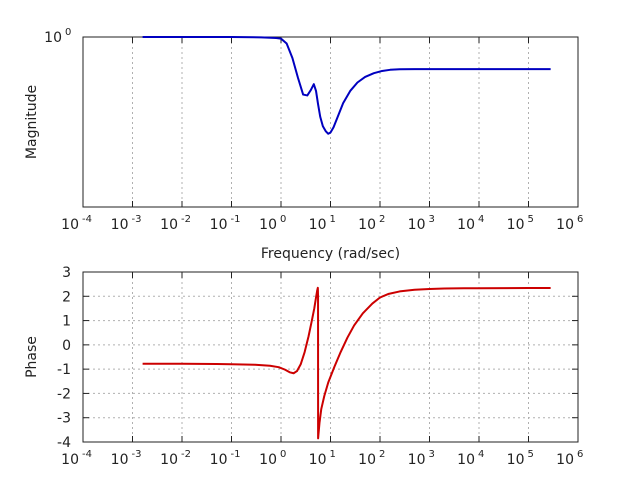  Describe the element at coordinates (330, 254) in the screenshot. I see `x-axis-label: Frequency (rad/sec)` at that location.